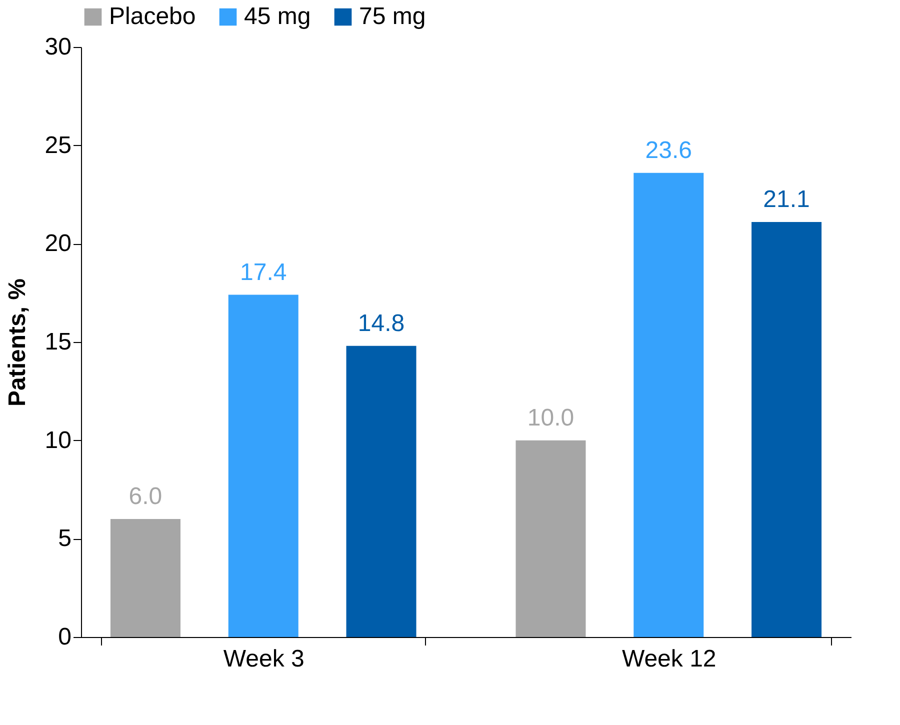  I want to click on data-label: 17.4, so click(263, 272).